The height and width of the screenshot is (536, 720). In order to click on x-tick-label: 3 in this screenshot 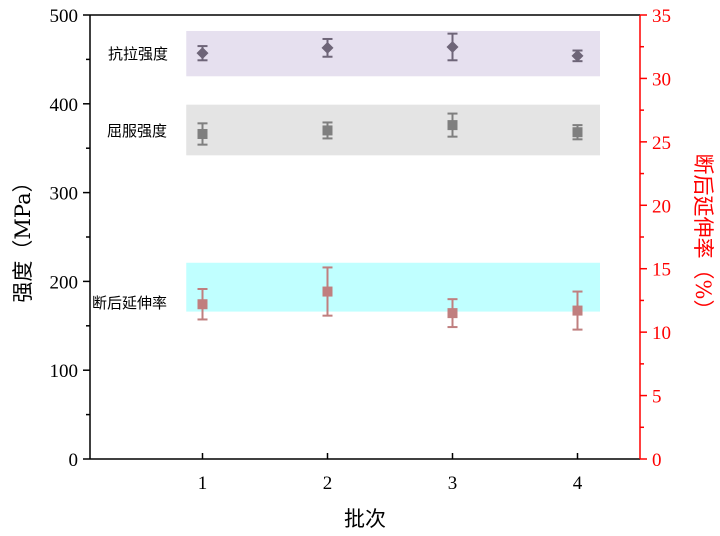, I will do `click(453, 483)`.